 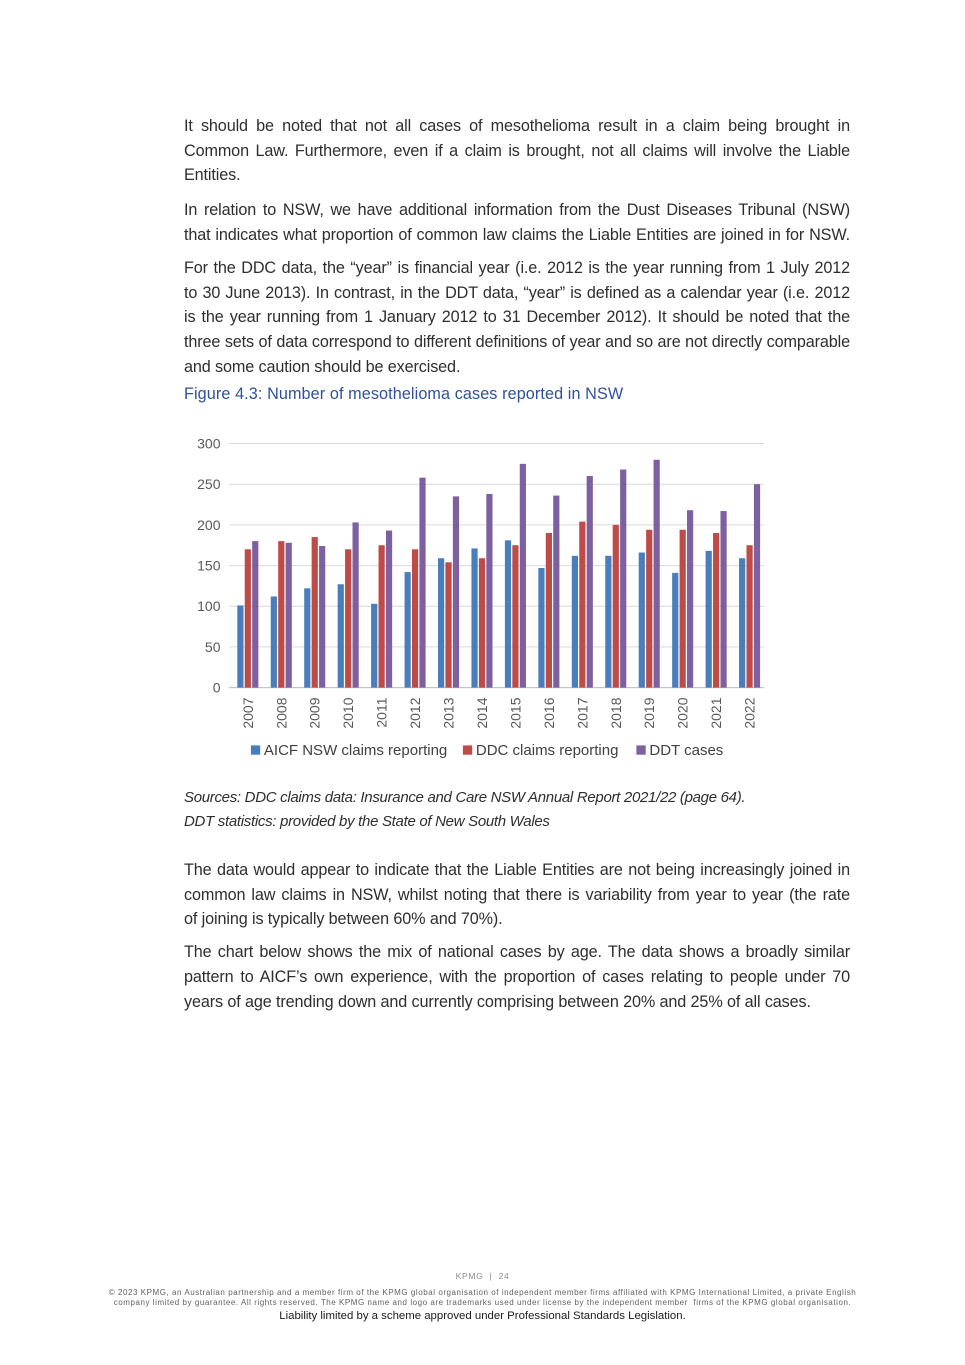 What do you see at coordinates (716, 712) in the screenshot?
I see `svg-text: 2021` at bounding box center [716, 712].